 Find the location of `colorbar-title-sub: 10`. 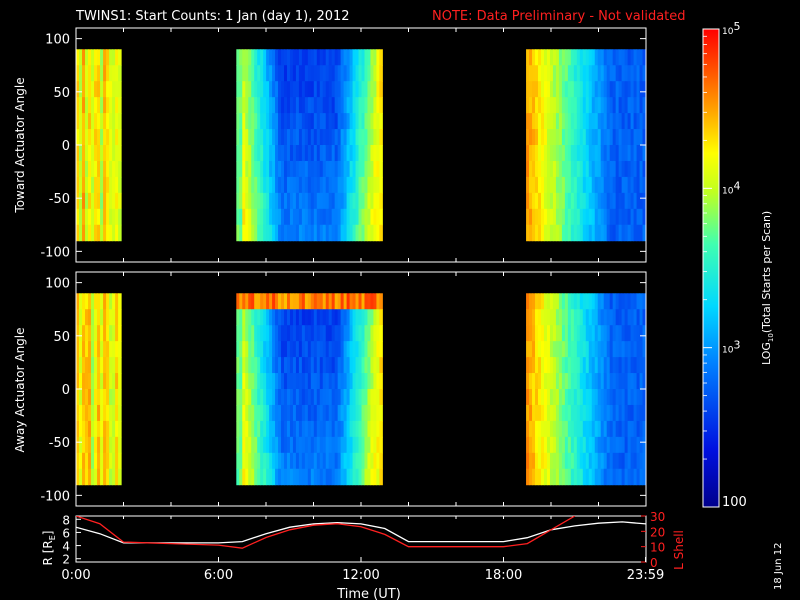

colorbar-title-sub: 10 is located at coordinates (771, 337).